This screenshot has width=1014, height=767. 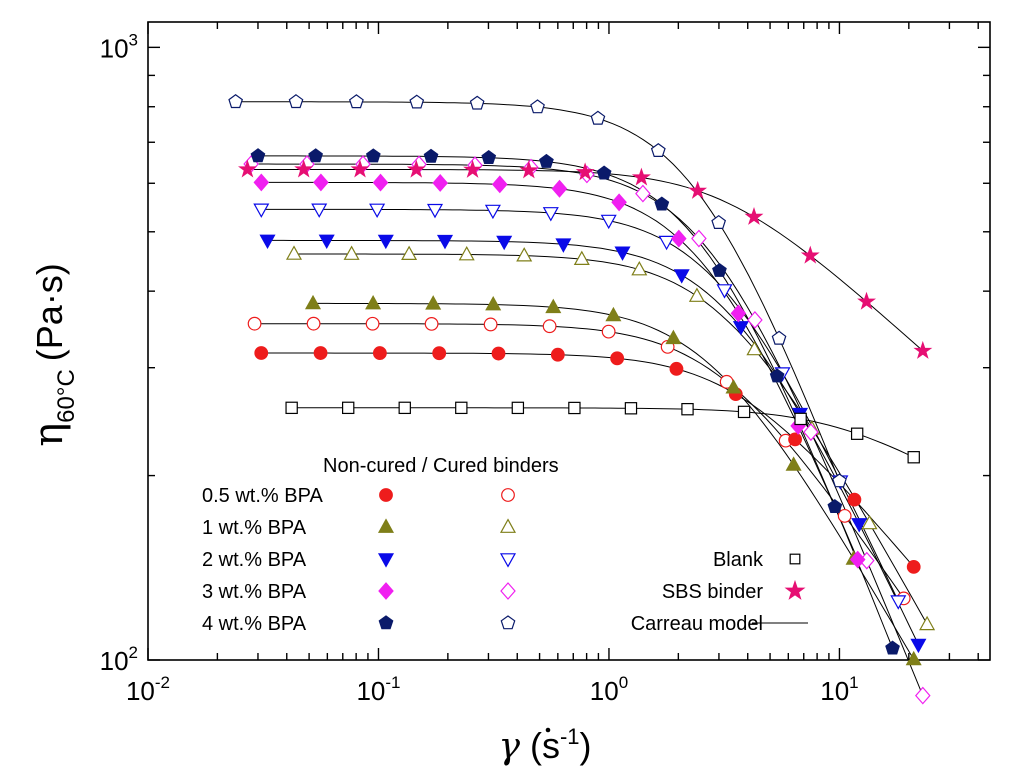 What do you see at coordinates (254, 624) in the screenshot?
I see `legend-label: 4 wt.% BPA` at bounding box center [254, 624].